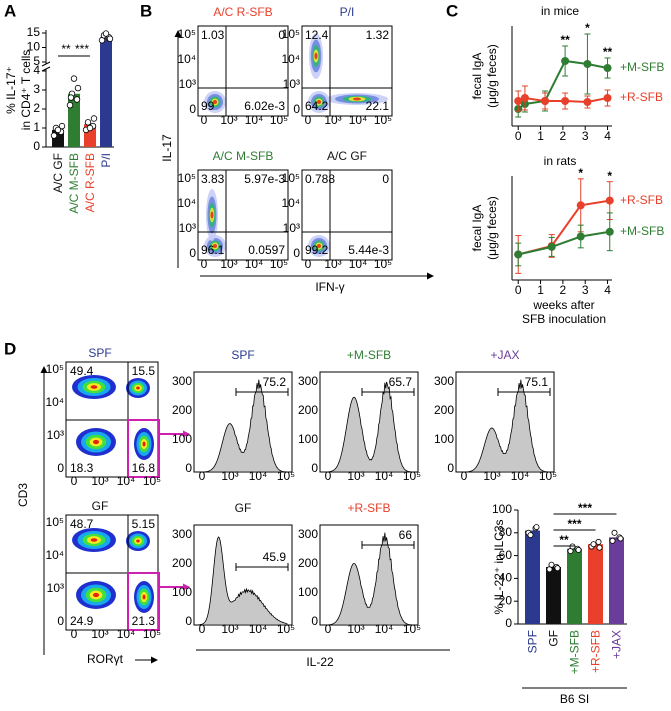 The height and width of the screenshot is (711, 671). I want to click on plot-title: A/C GF, so click(347, 156).